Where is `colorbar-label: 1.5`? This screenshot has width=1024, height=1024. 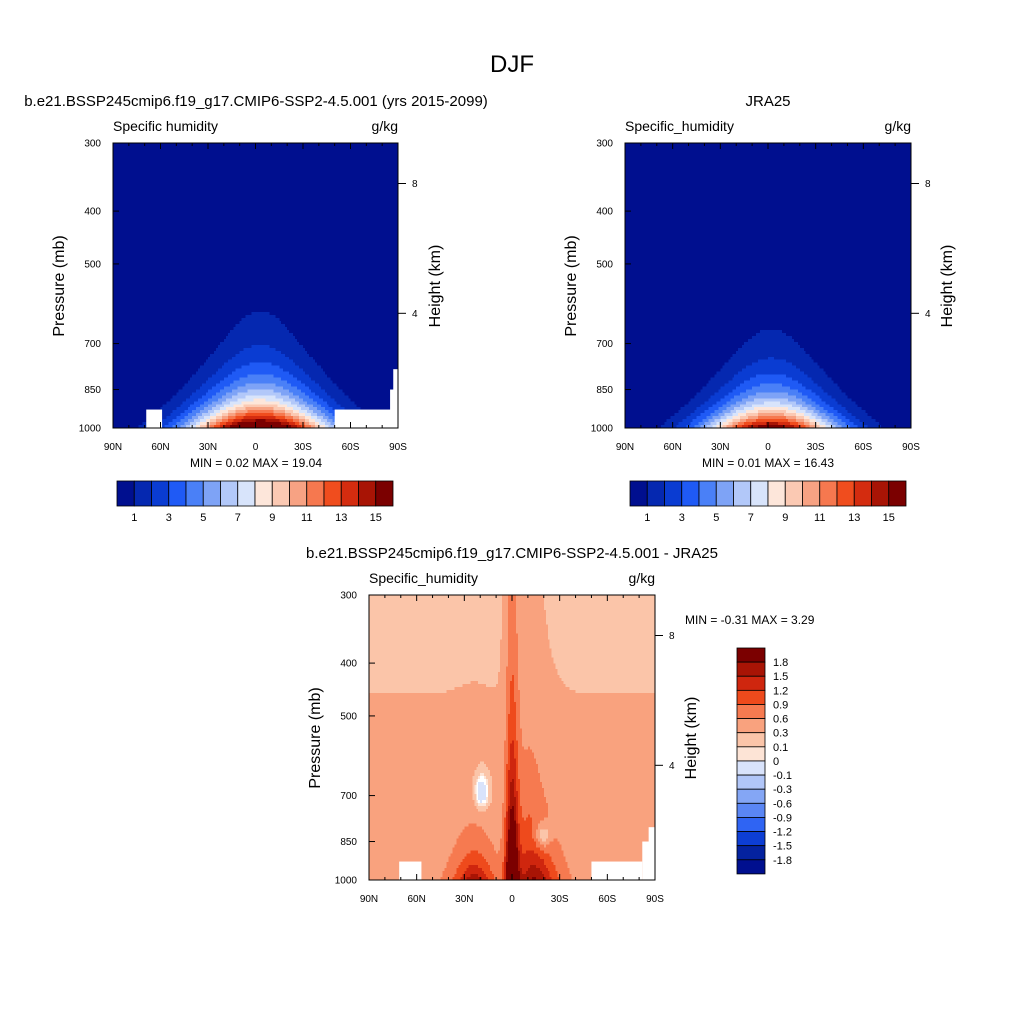
colorbar-label: 1.5 is located at coordinates (780, 677).